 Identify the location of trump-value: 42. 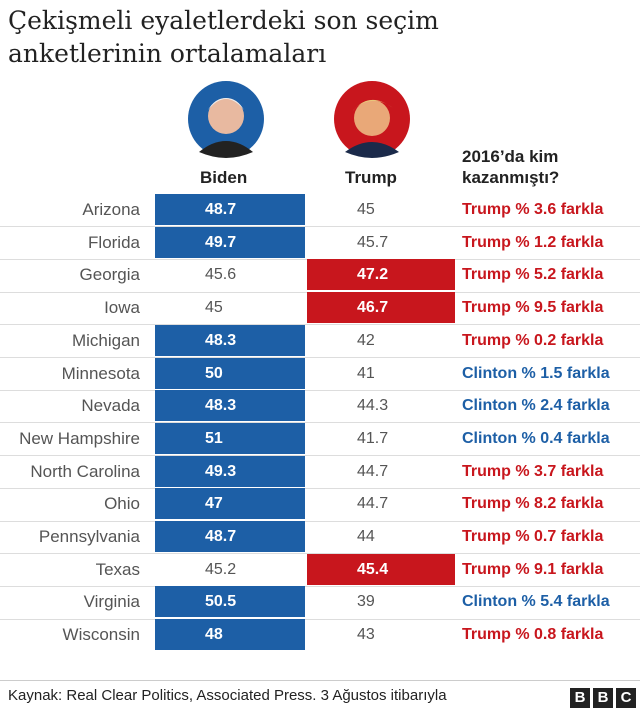
(366, 340).